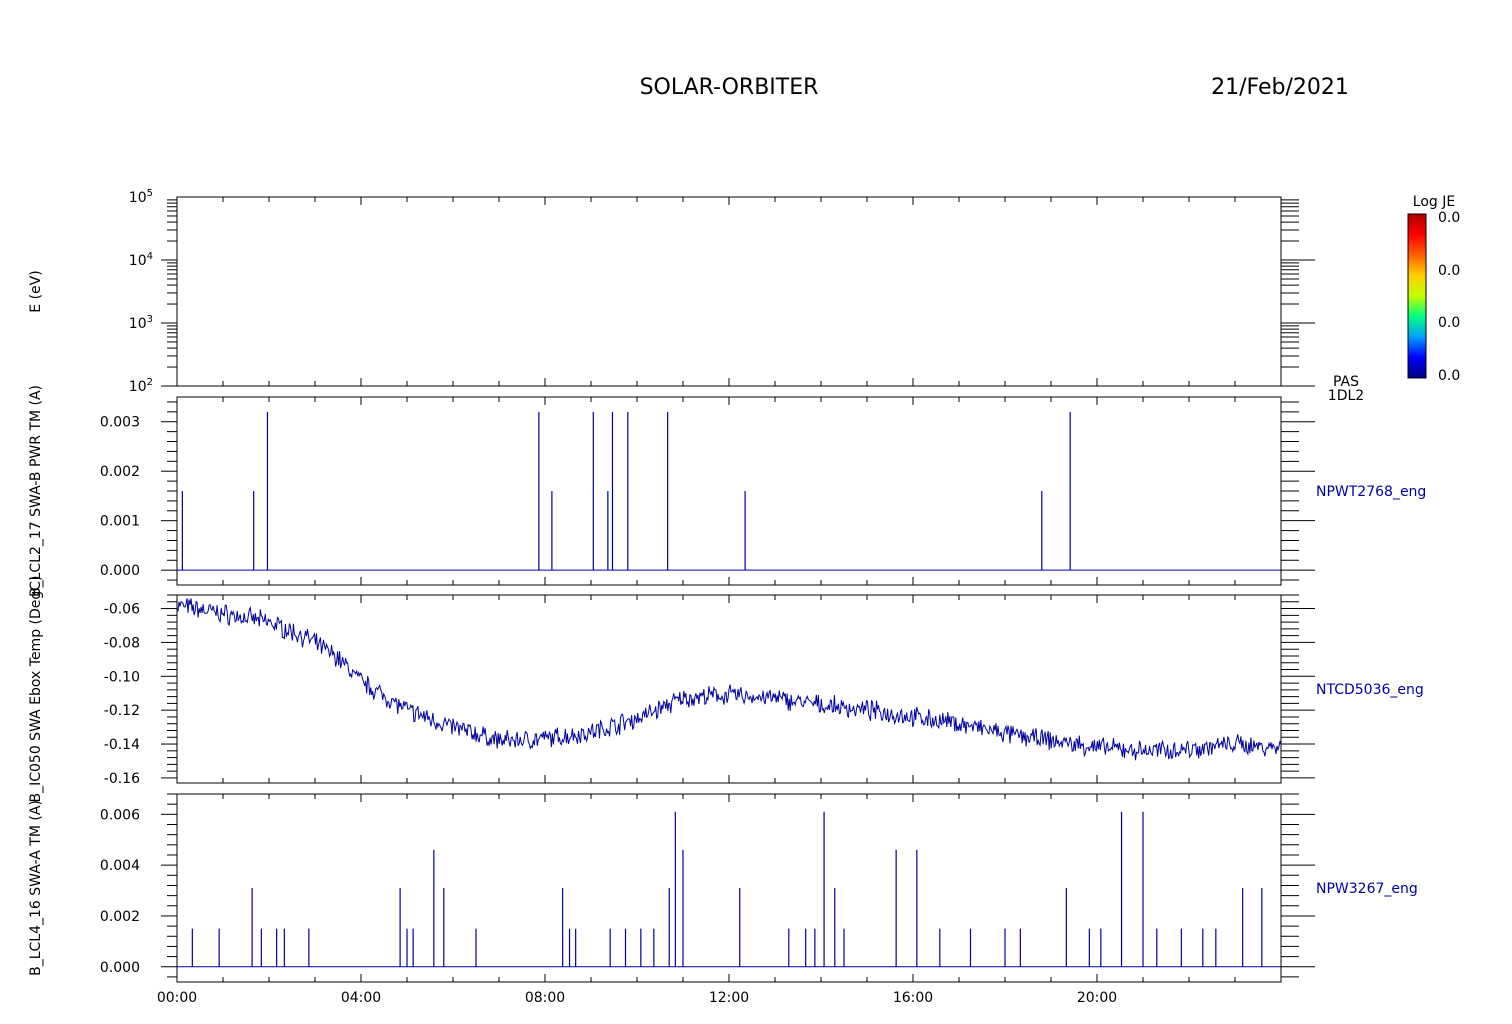  Describe the element at coordinates (729, 998) in the screenshot. I see `x-tick-label: 12:00` at that location.